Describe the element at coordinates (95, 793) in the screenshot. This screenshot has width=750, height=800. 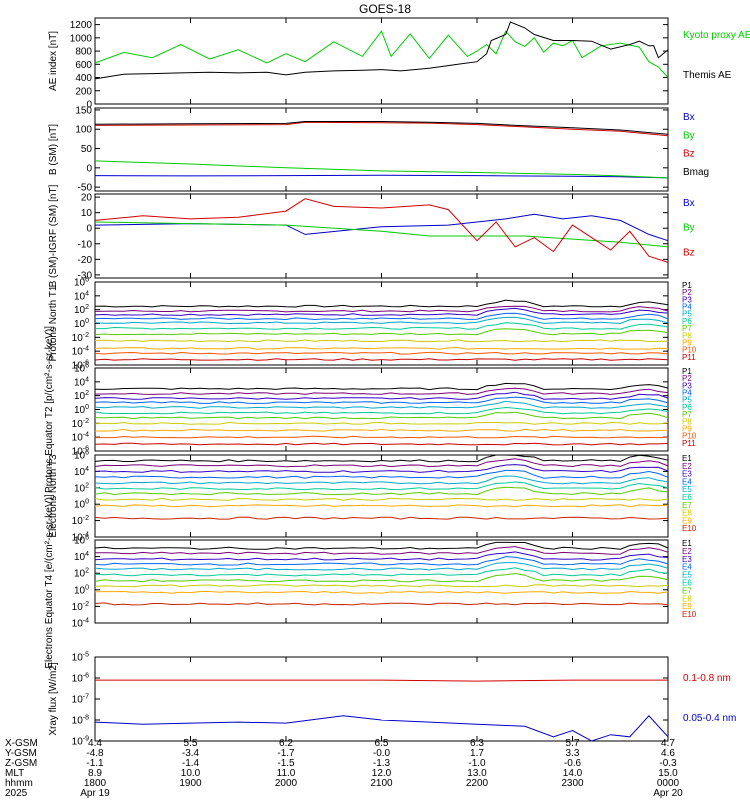
I see `start-date: Apr 19` at that location.